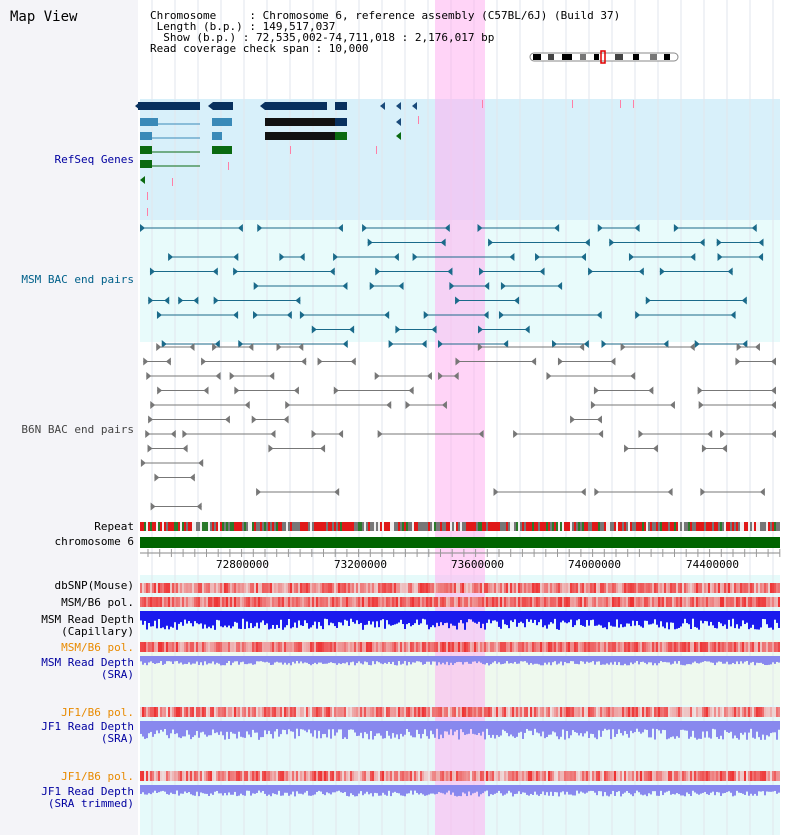  What do you see at coordinates (97, 712) in the screenshot?
I see `track-label-jf1-pol-1: JF1/B6 pol.` at bounding box center [97, 712].